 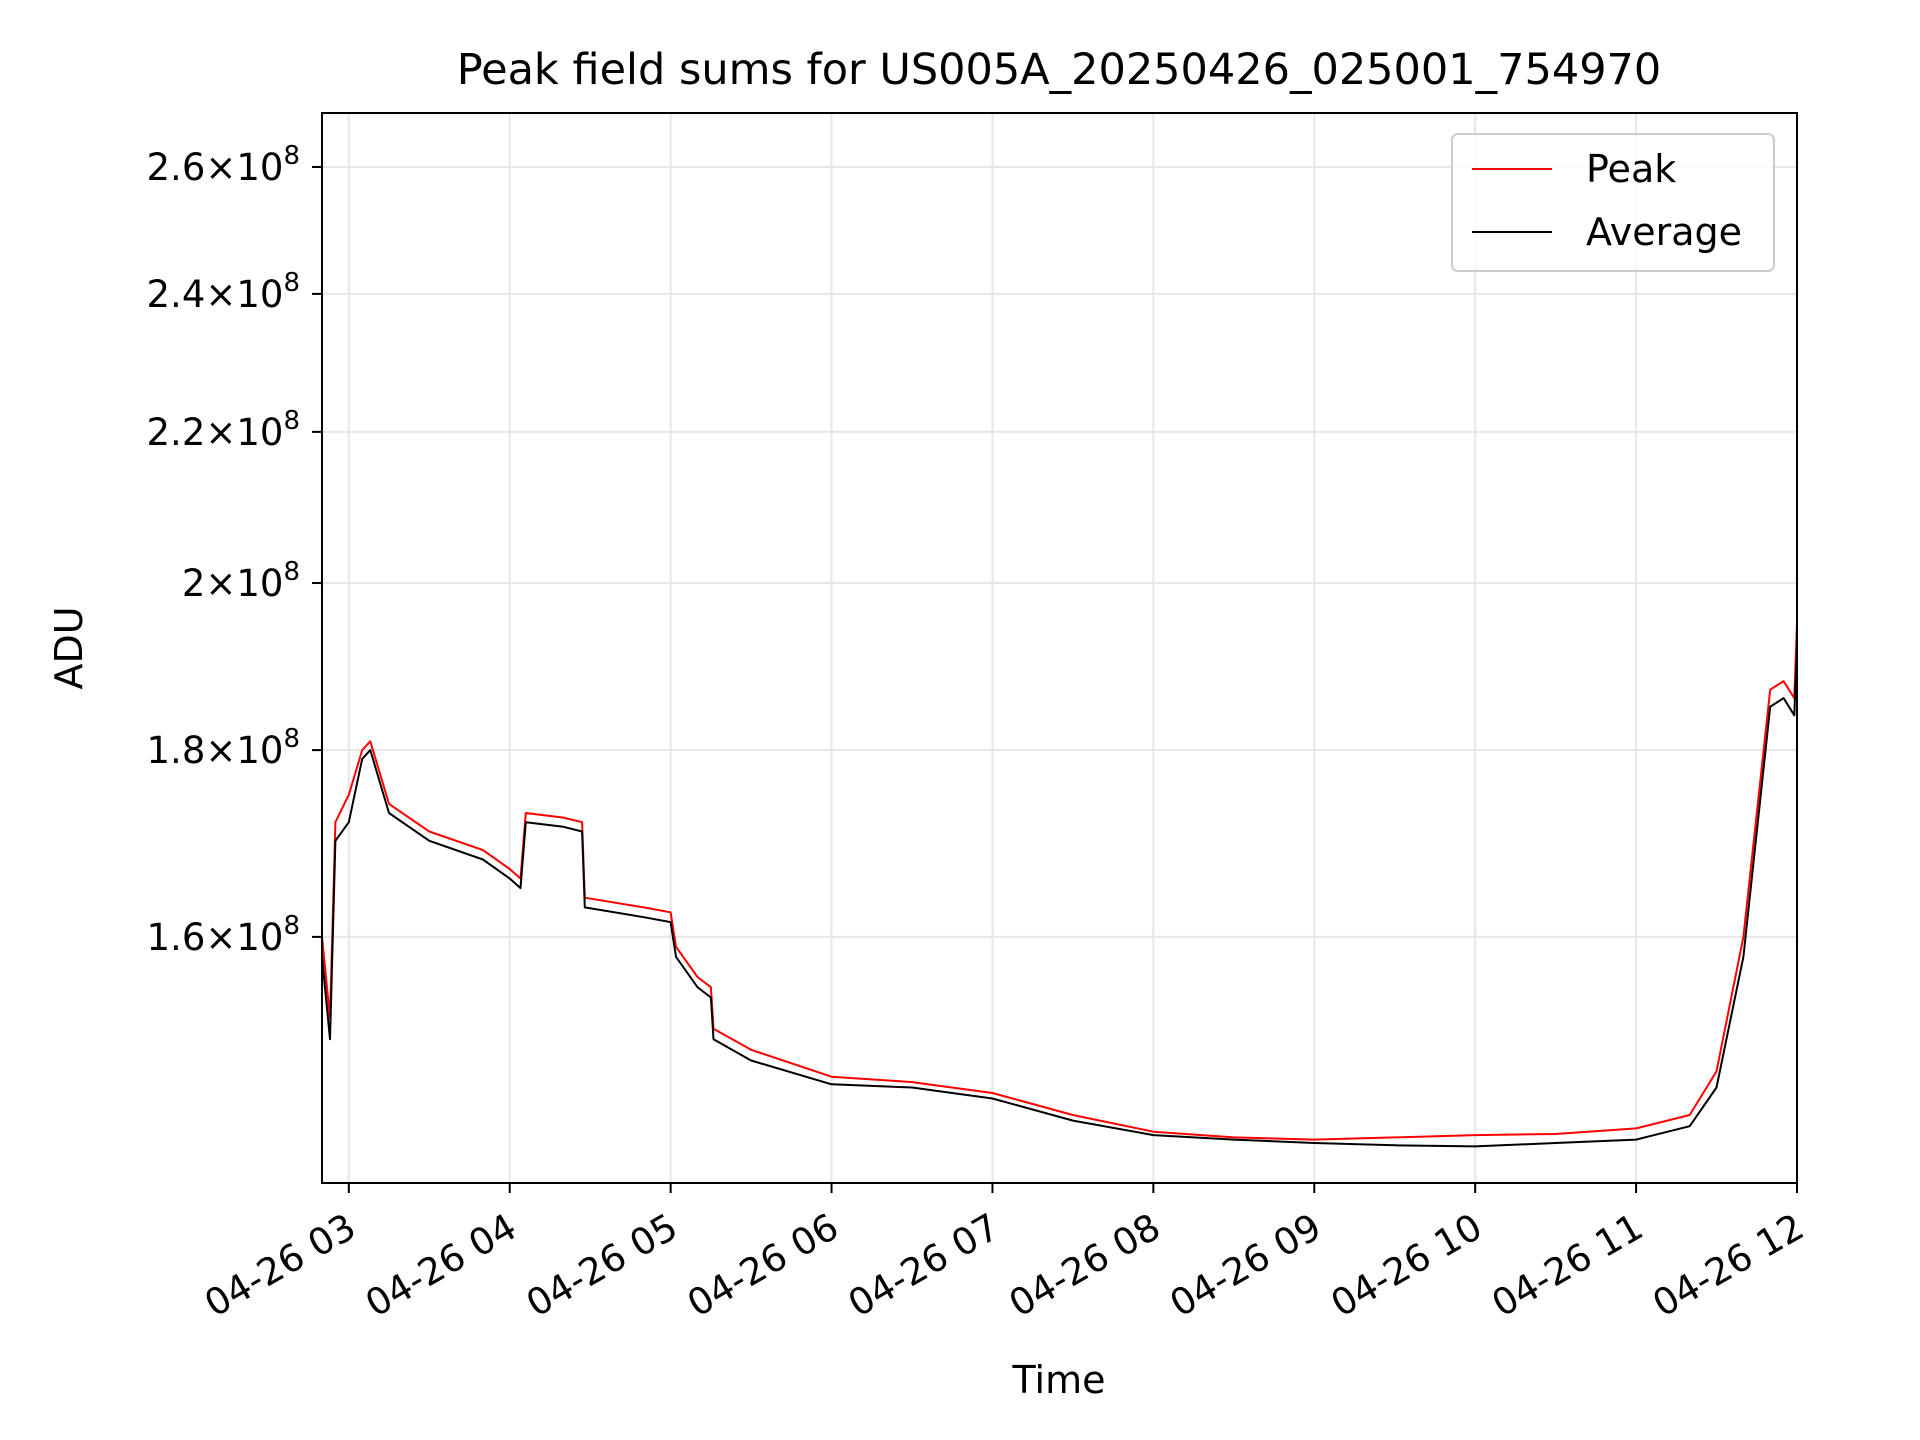 I want to click on y-tick-label: 2.4×108, so click(x=223, y=292).